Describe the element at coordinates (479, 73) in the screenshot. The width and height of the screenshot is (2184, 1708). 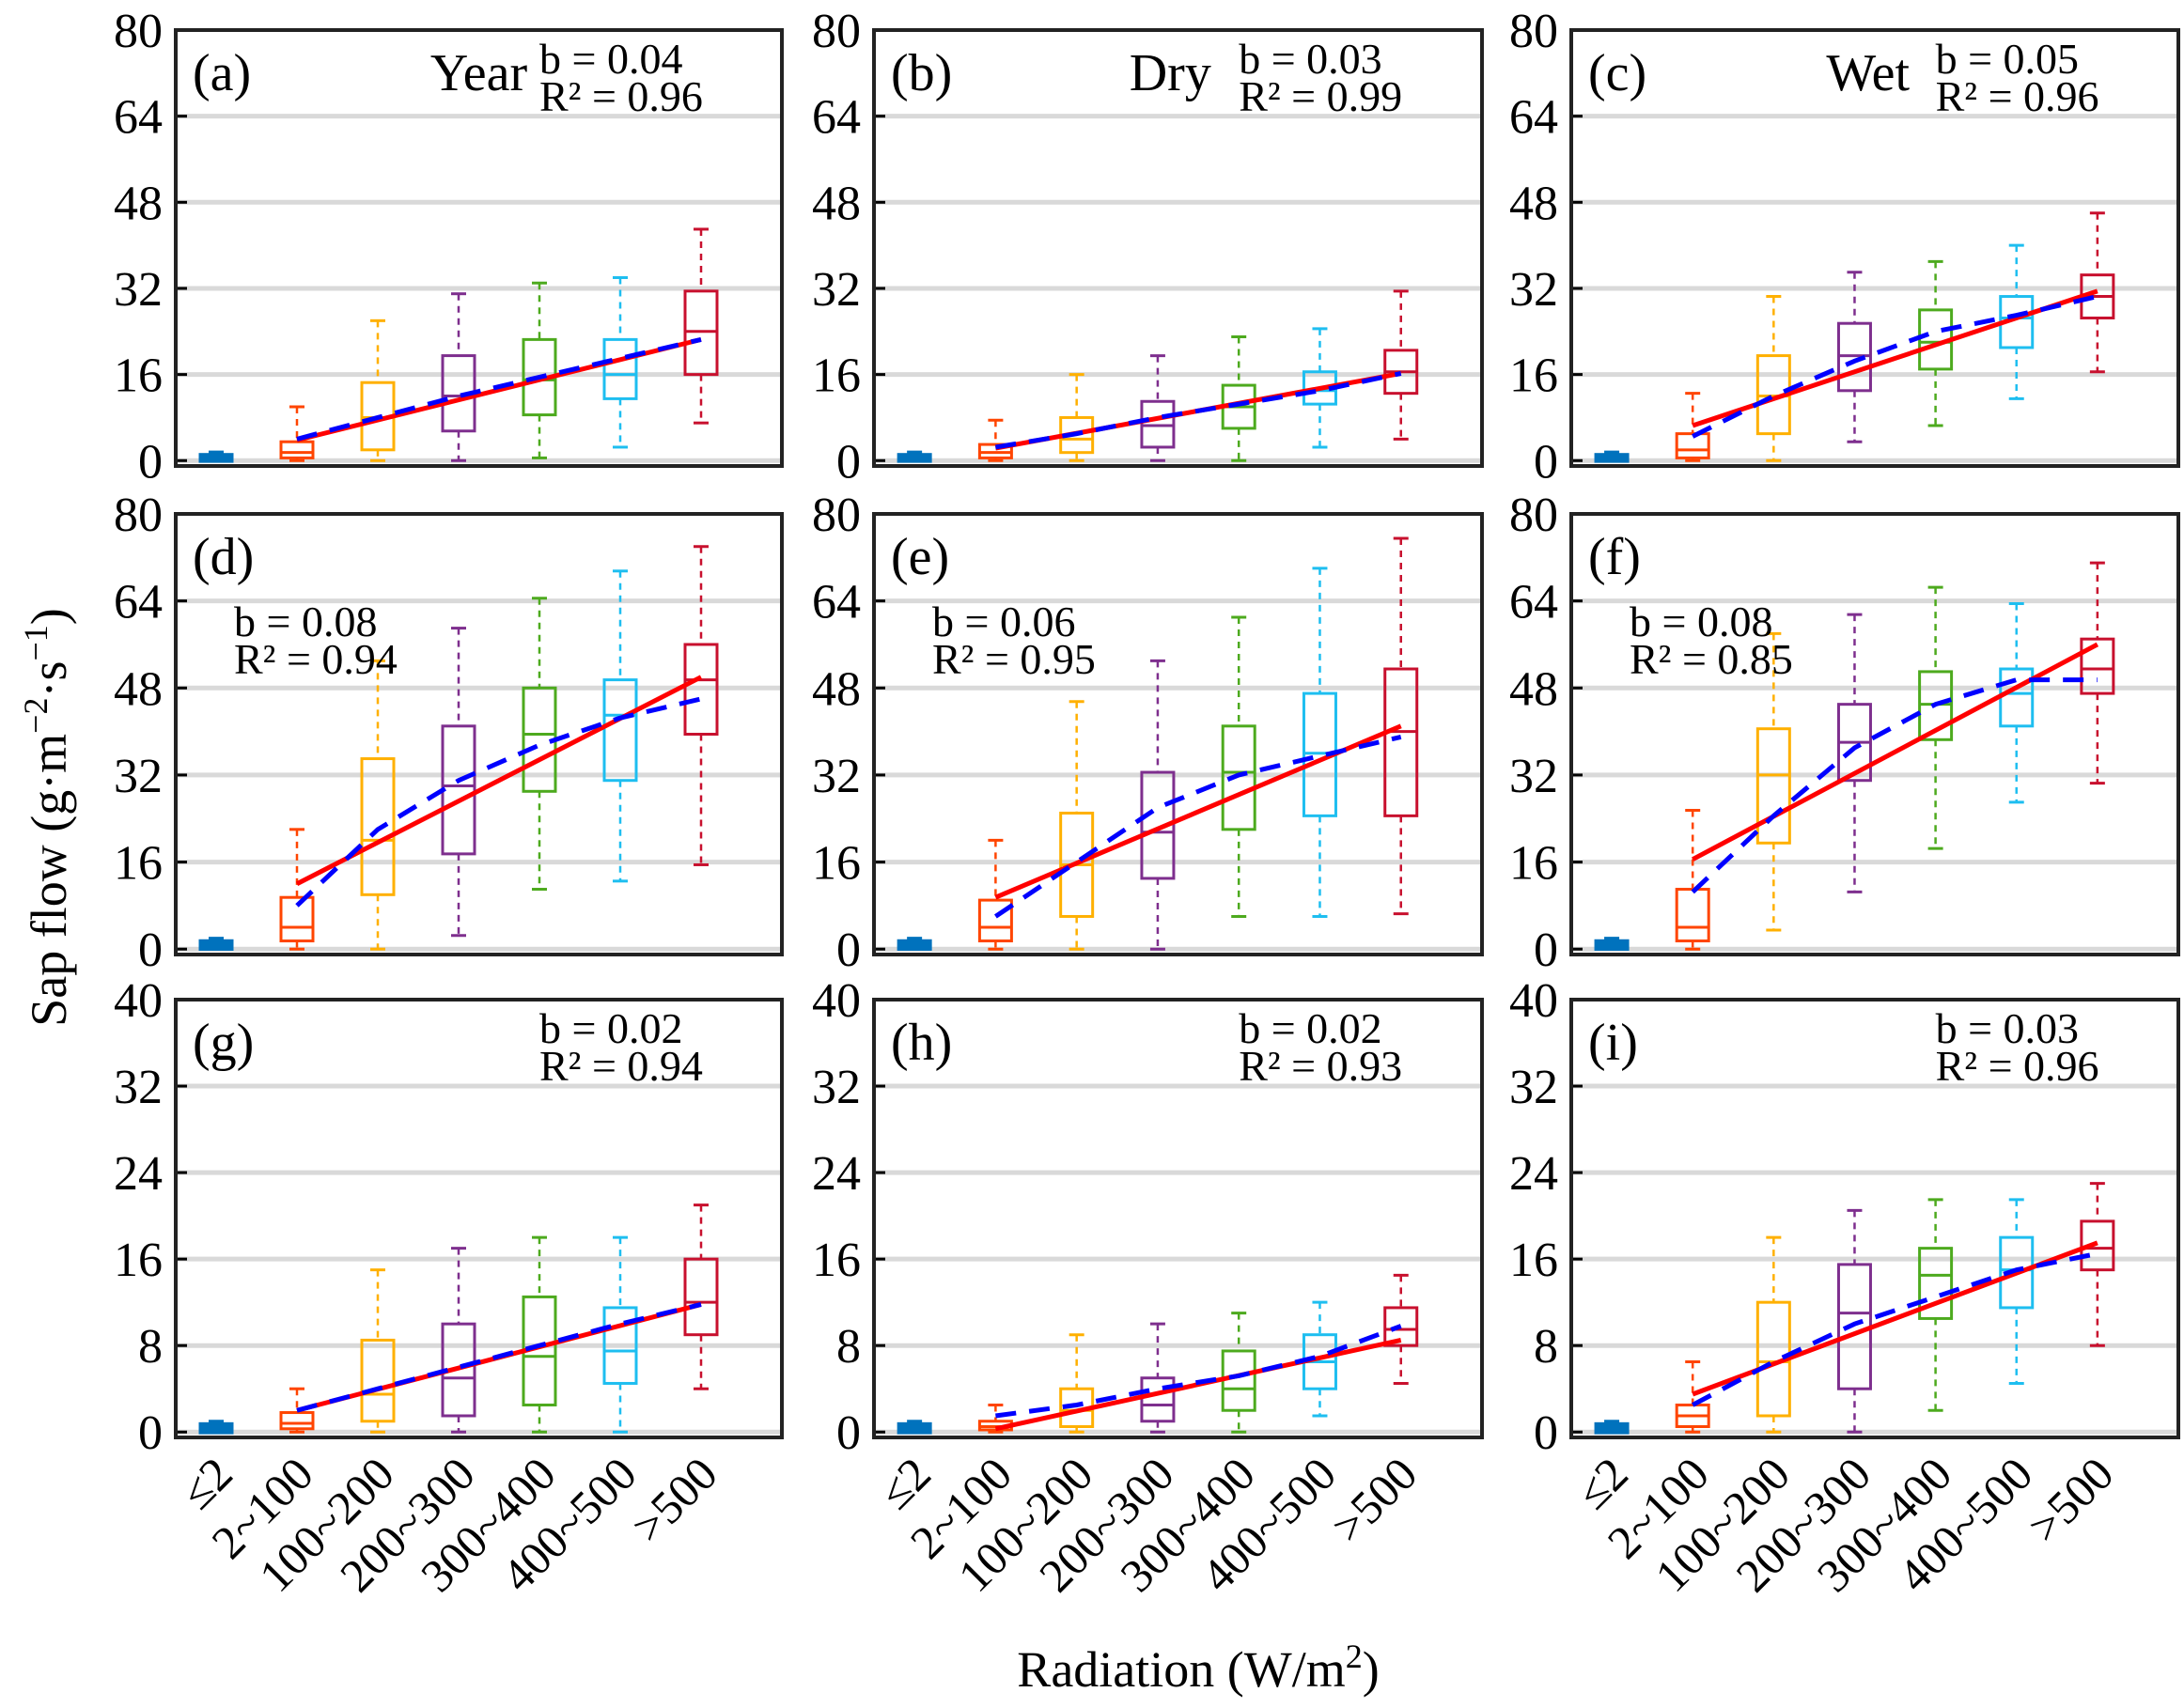
I see `panel-title: Year` at that location.